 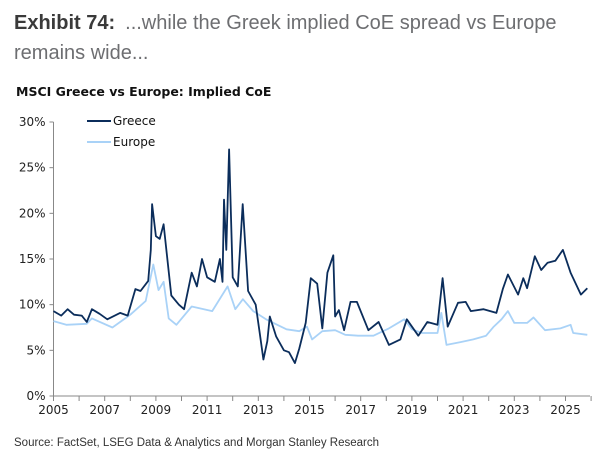 What do you see at coordinates (134, 142) in the screenshot?
I see `legend-label-europe: Europe` at bounding box center [134, 142].